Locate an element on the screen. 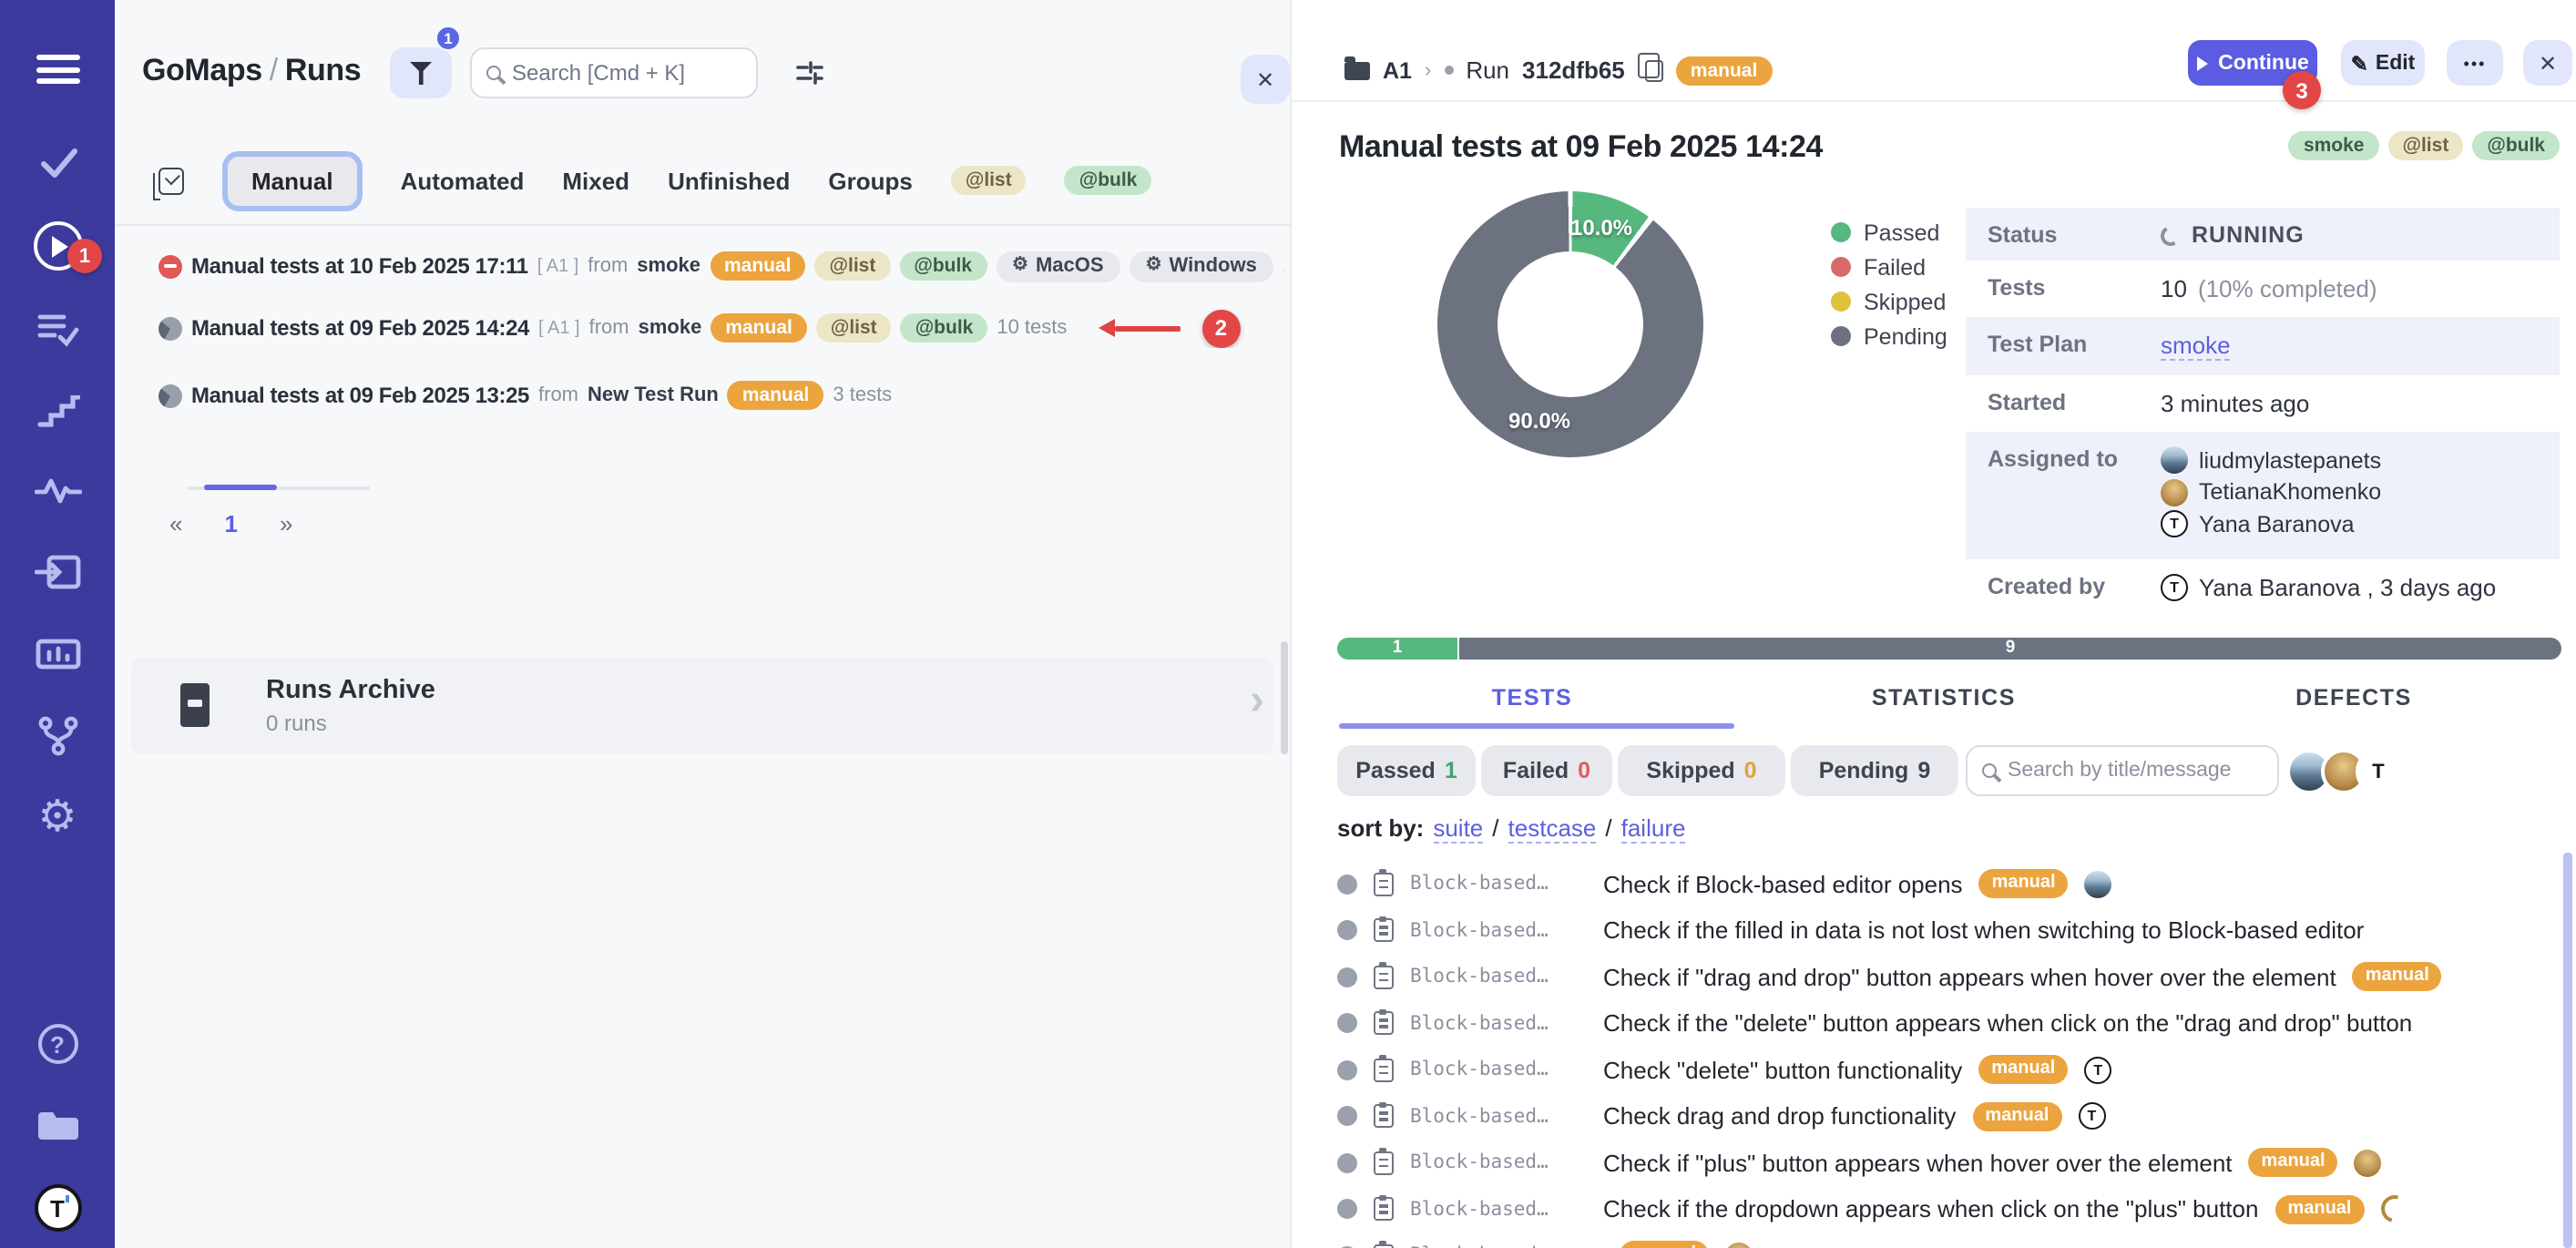 The image size is (2576, 1248). pagination-next: » is located at coordinates (286, 523).